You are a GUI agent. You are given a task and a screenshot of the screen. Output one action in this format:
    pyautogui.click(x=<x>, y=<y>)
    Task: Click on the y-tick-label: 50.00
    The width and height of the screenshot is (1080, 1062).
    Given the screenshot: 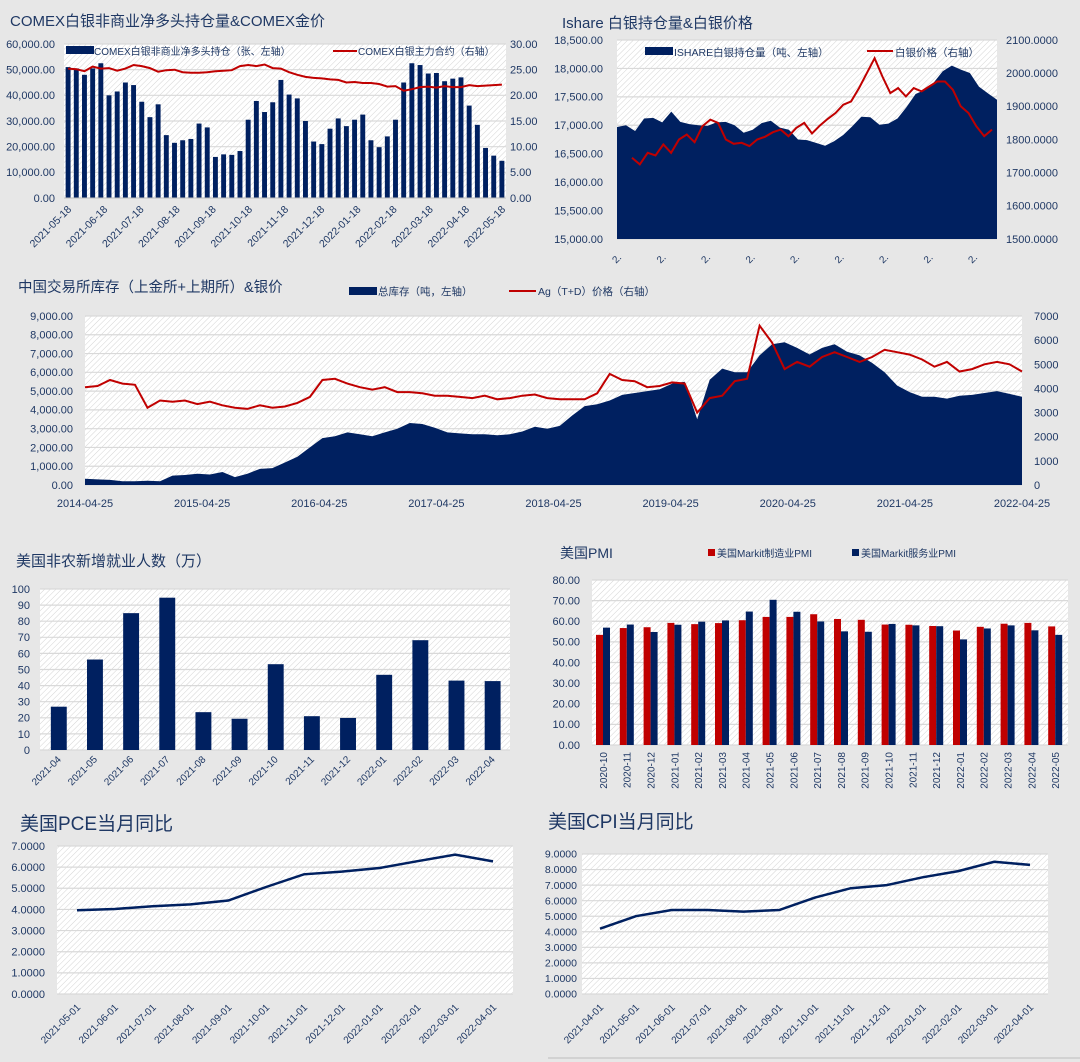 What is the action you would take?
    pyautogui.click(x=566, y=643)
    